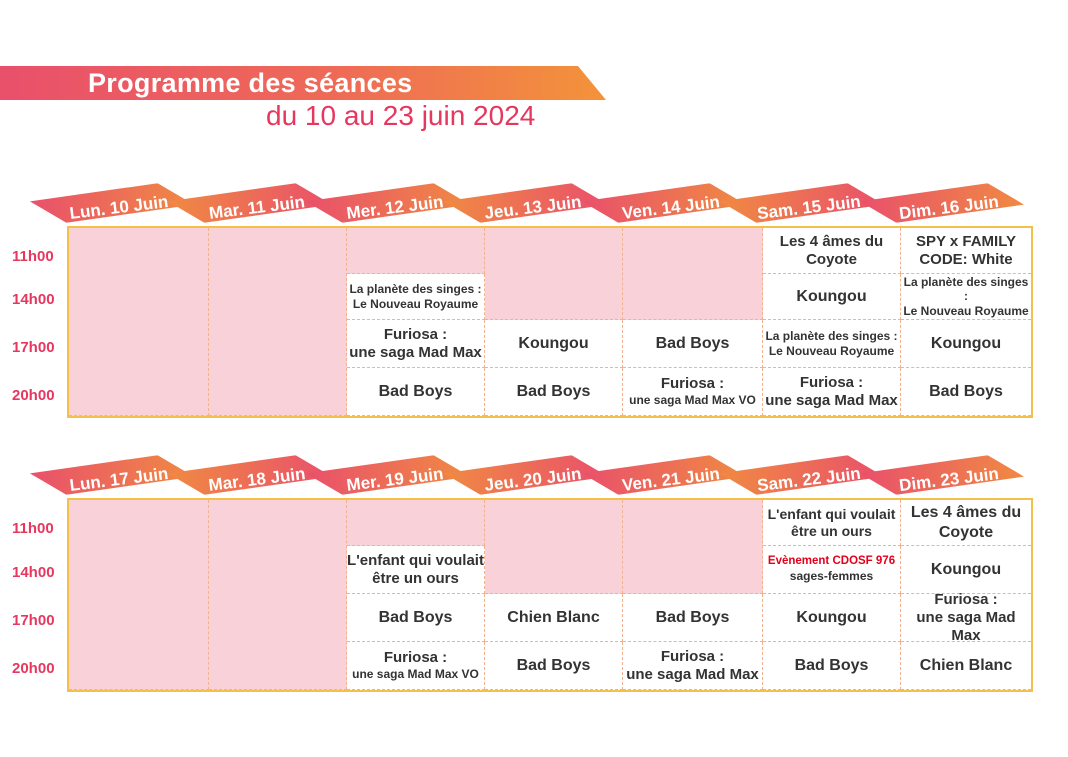 The height and width of the screenshot is (757, 1068). I want to click on title-banner, so click(303, 83).